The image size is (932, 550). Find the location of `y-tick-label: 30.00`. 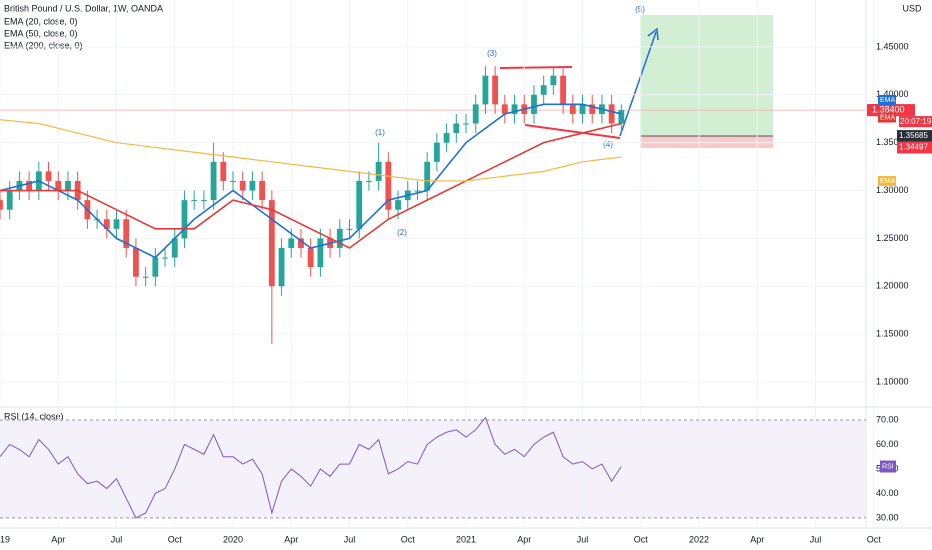

y-tick-label: 30.00 is located at coordinates (887, 517).